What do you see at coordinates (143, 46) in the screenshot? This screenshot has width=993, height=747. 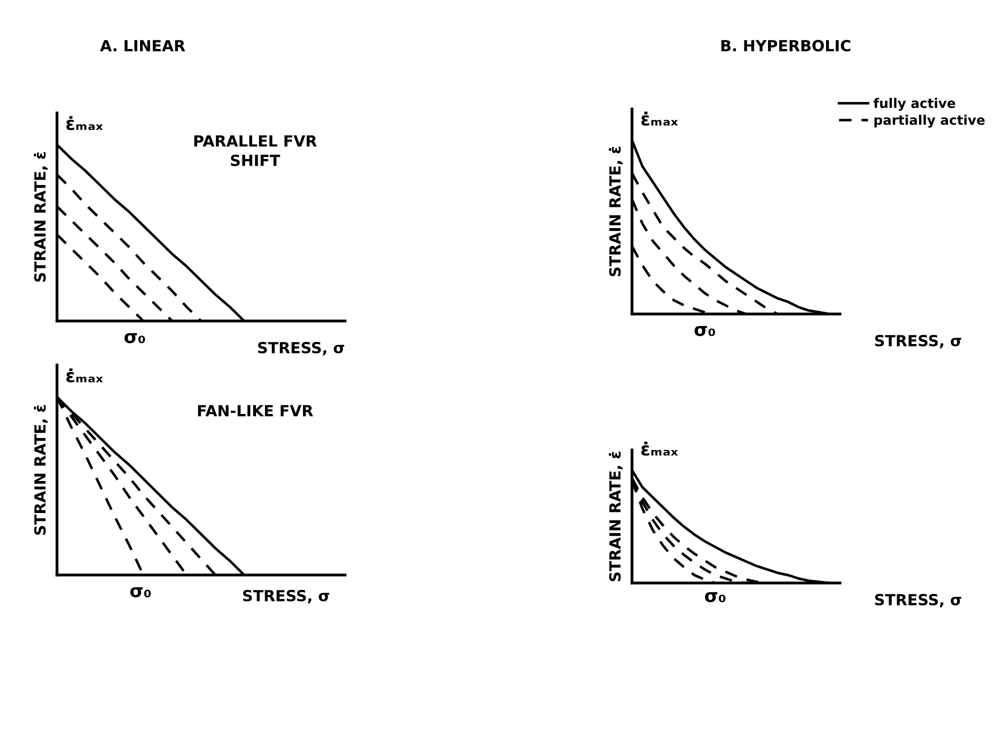 I see `chart-title: A. LINEAR` at bounding box center [143, 46].